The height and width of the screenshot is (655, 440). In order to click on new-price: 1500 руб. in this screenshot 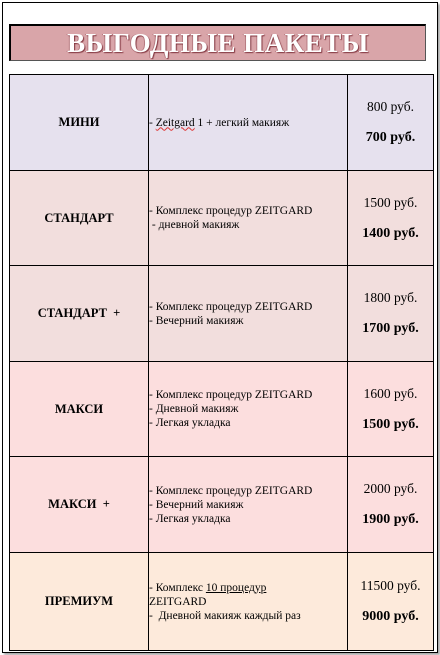, I will do `click(390, 424)`.